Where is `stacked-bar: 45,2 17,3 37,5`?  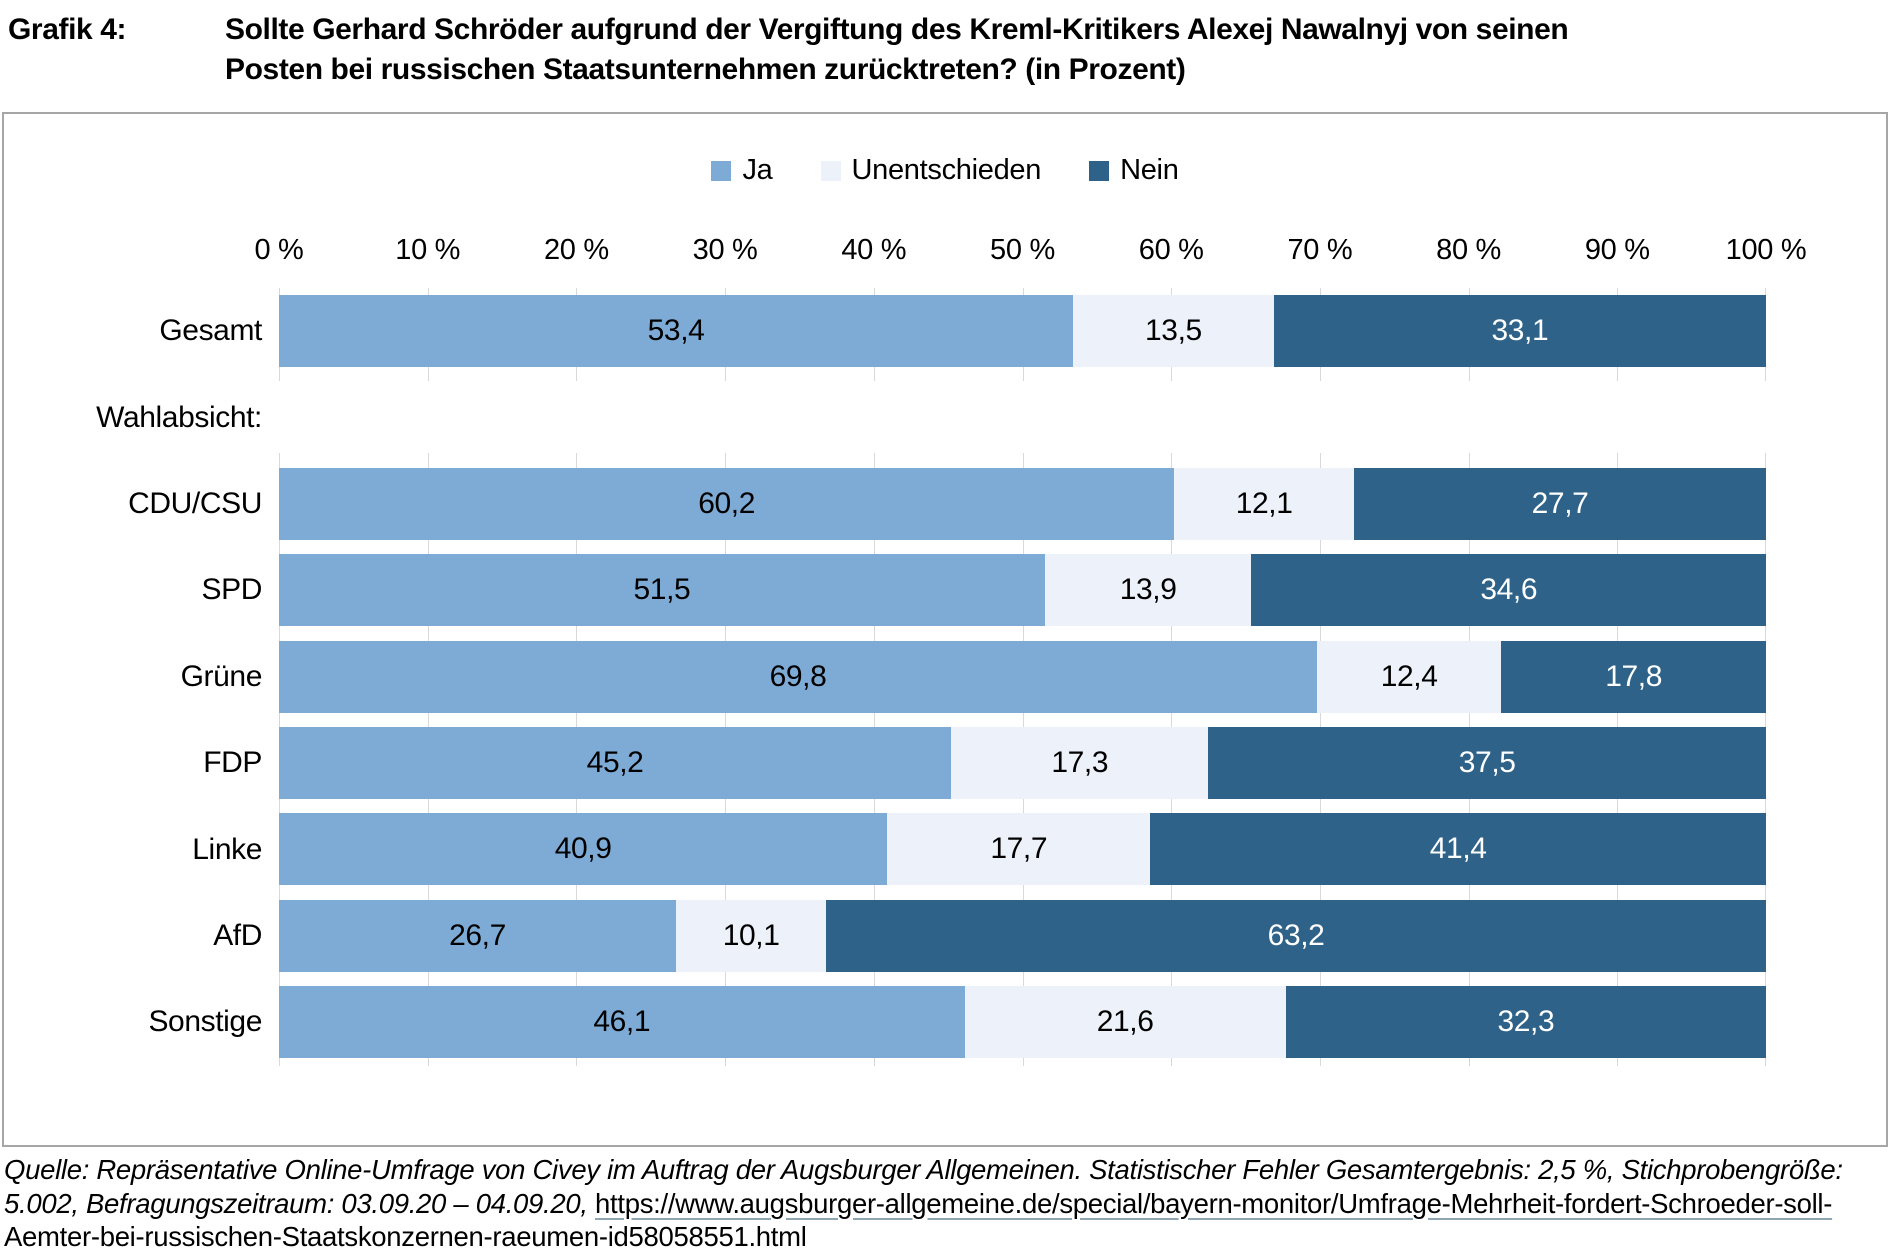
stacked-bar: 45,2 17,3 37,5 is located at coordinates (1022, 762).